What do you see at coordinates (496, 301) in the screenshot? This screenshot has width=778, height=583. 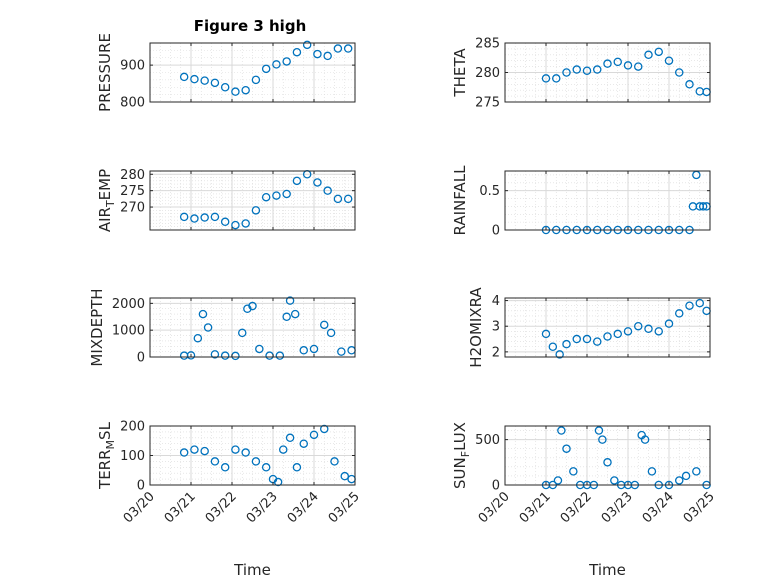 I see `y-tick-label: 4` at bounding box center [496, 301].